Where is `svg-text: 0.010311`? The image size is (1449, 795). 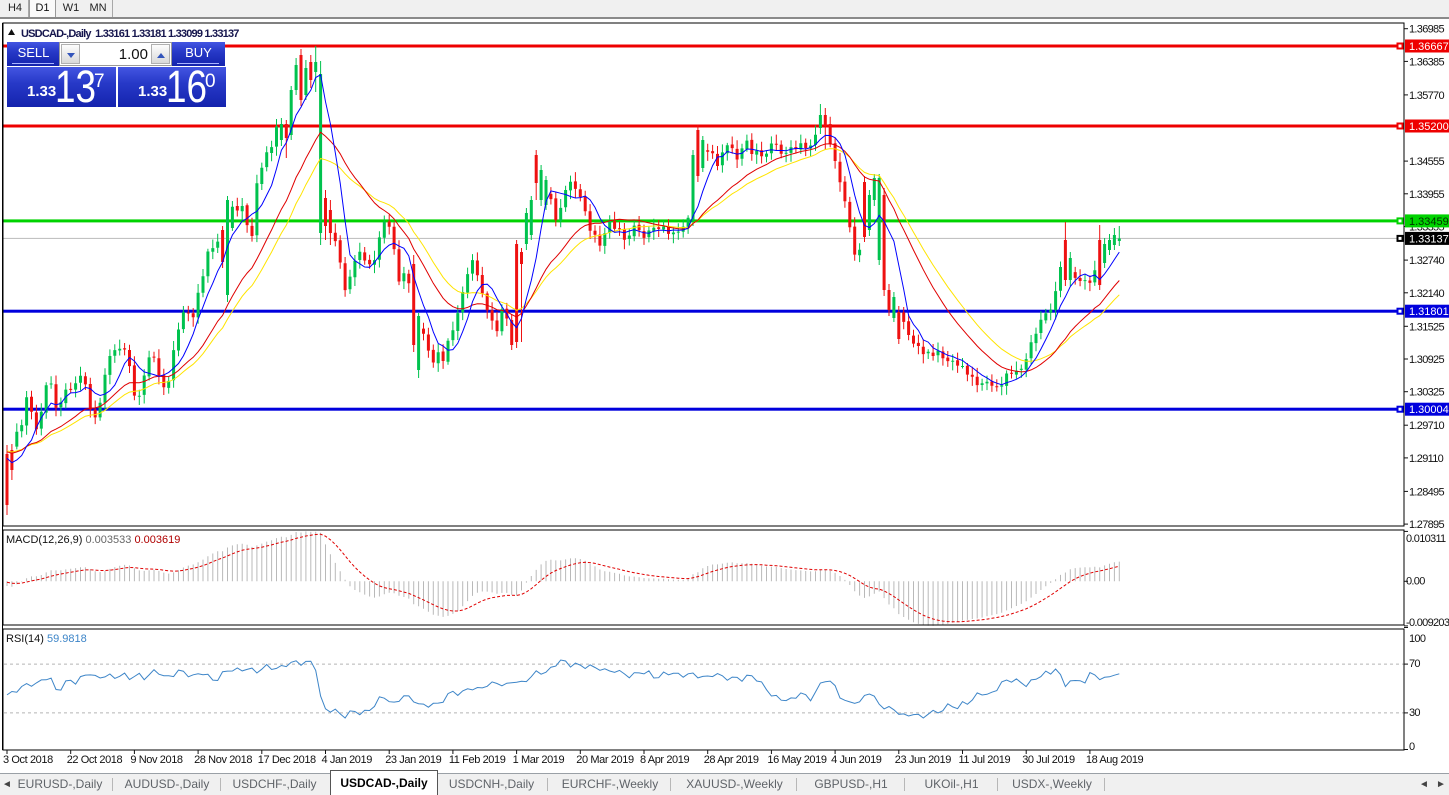 svg-text: 0.010311 is located at coordinates (1426, 539).